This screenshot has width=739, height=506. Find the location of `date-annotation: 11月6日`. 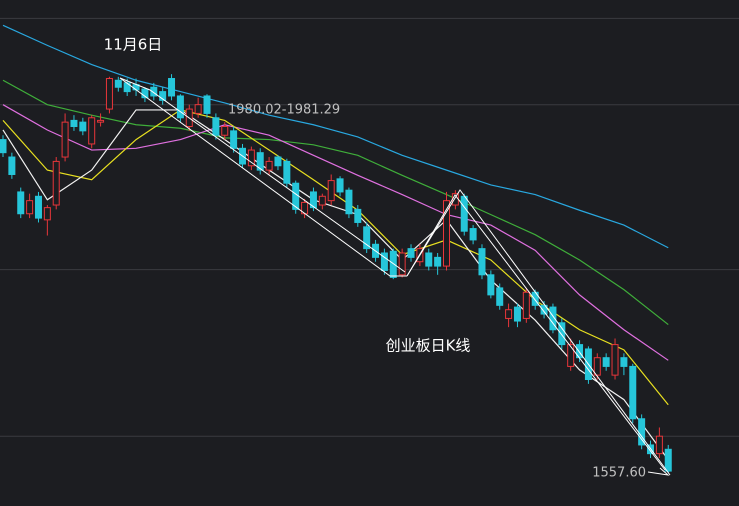

date-annotation: 11月6日 is located at coordinates (133, 45).